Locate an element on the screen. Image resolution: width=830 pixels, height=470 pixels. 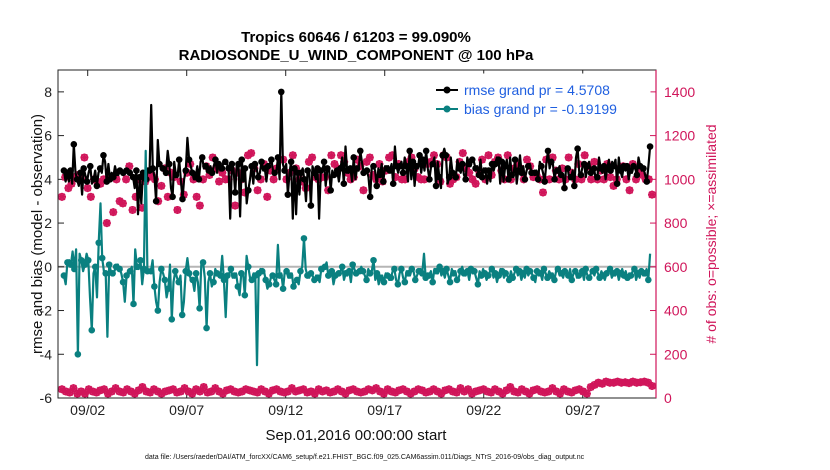
y-tick-label-right: 1200 is located at coordinates (679, 136).